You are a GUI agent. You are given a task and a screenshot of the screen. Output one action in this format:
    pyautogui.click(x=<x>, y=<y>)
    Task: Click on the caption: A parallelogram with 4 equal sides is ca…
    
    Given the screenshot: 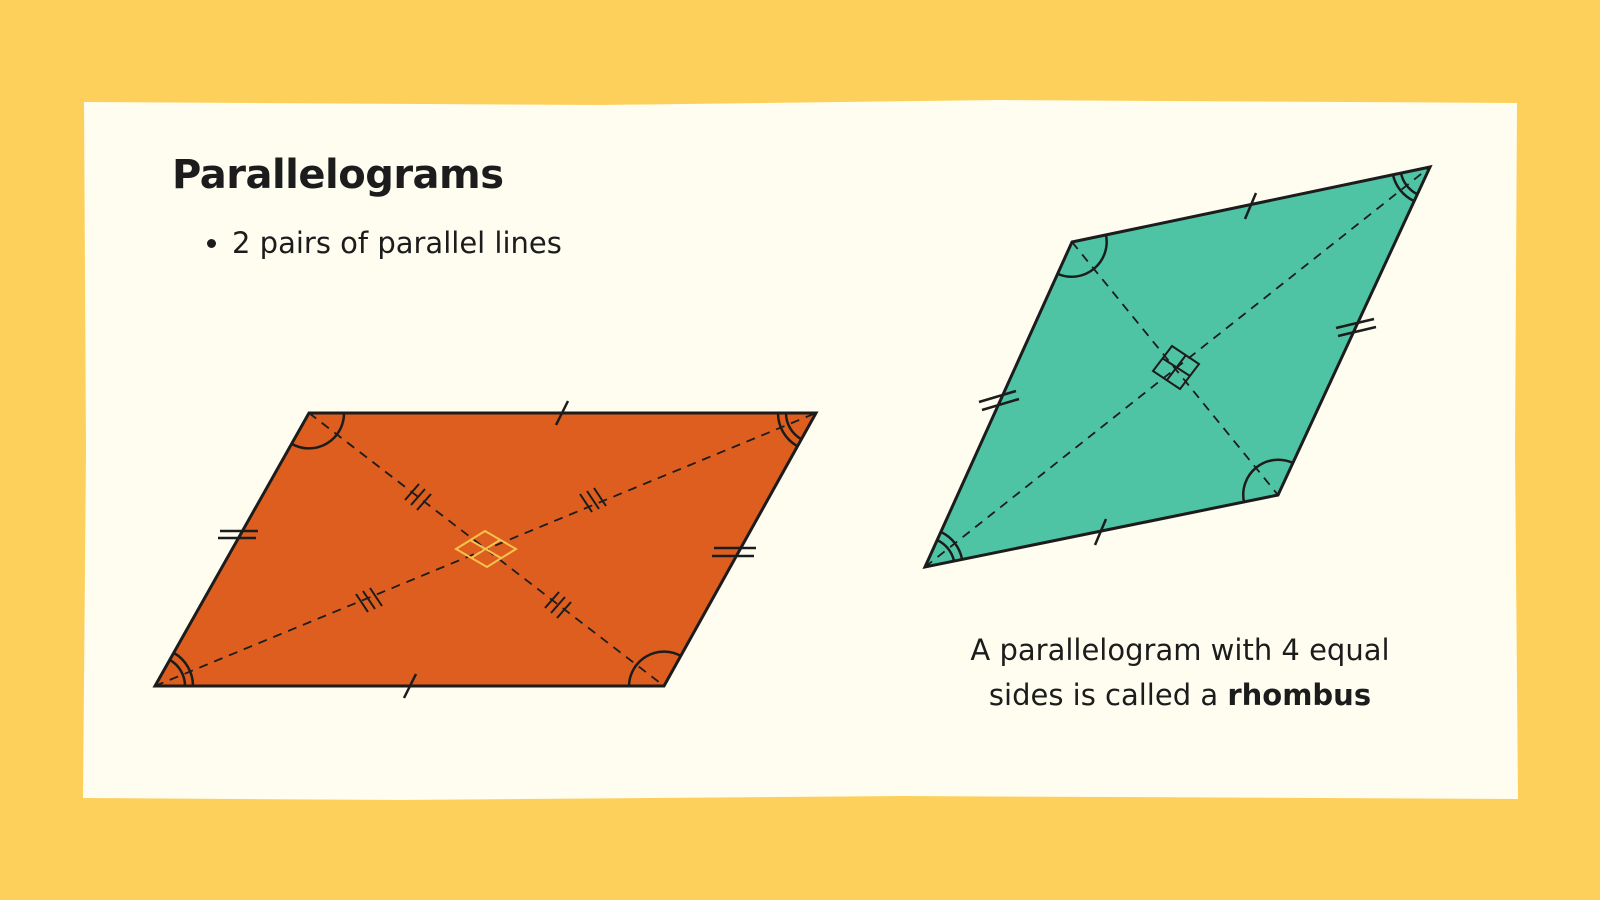 What is the action you would take?
    pyautogui.click(x=1180, y=673)
    